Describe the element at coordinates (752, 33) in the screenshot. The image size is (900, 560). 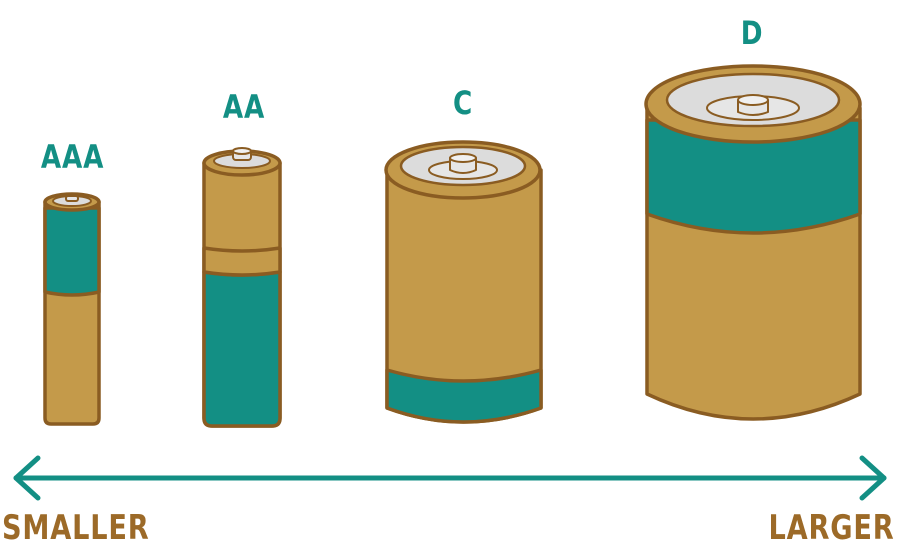
I see `battery-label-d: D` at that location.